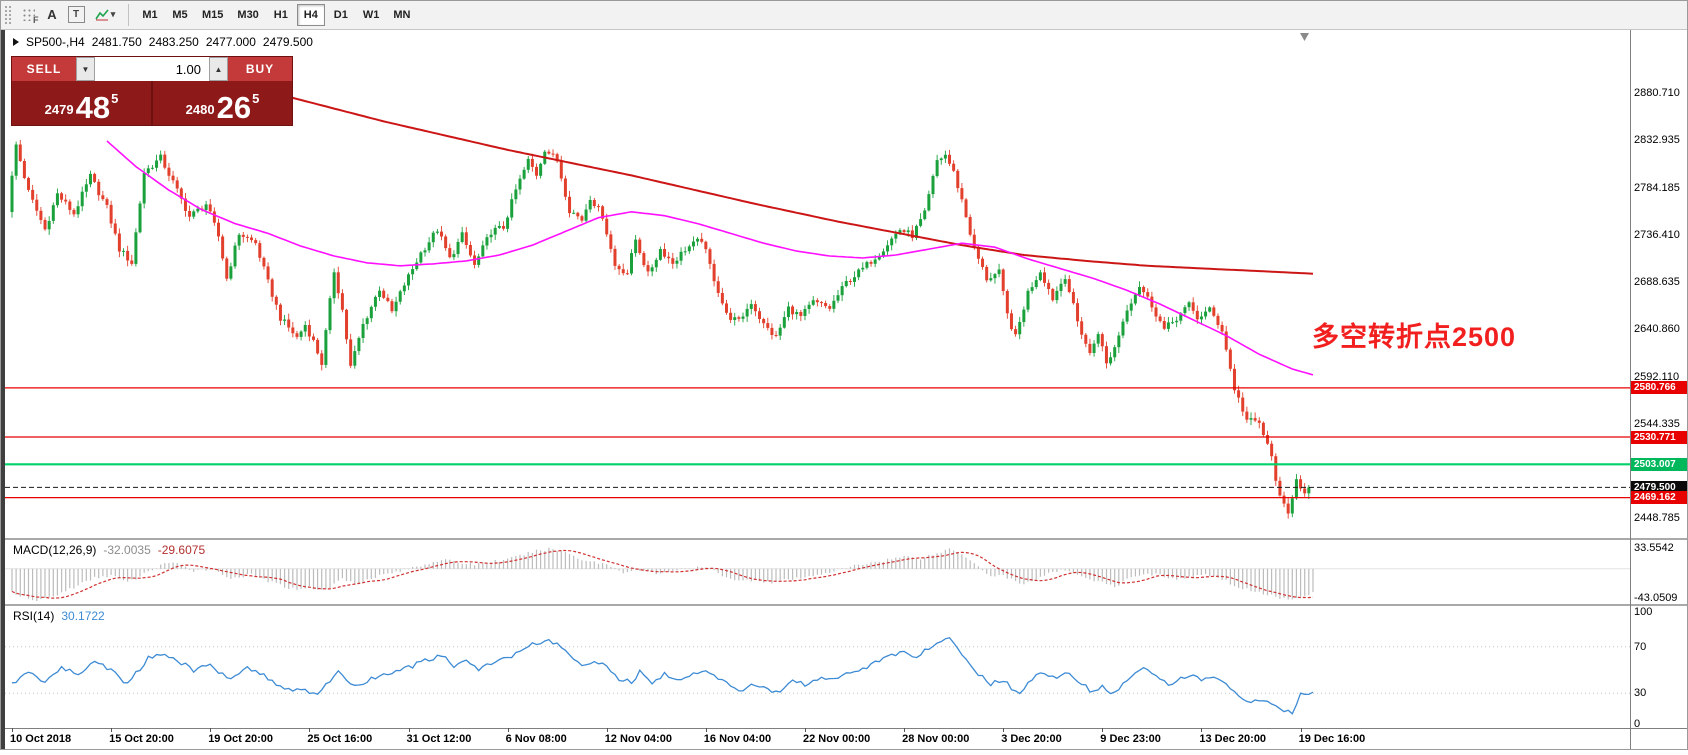 This screenshot has height=755, width=1688. I want to click on price-axis-label: 2736.410, so click(1657, 235).